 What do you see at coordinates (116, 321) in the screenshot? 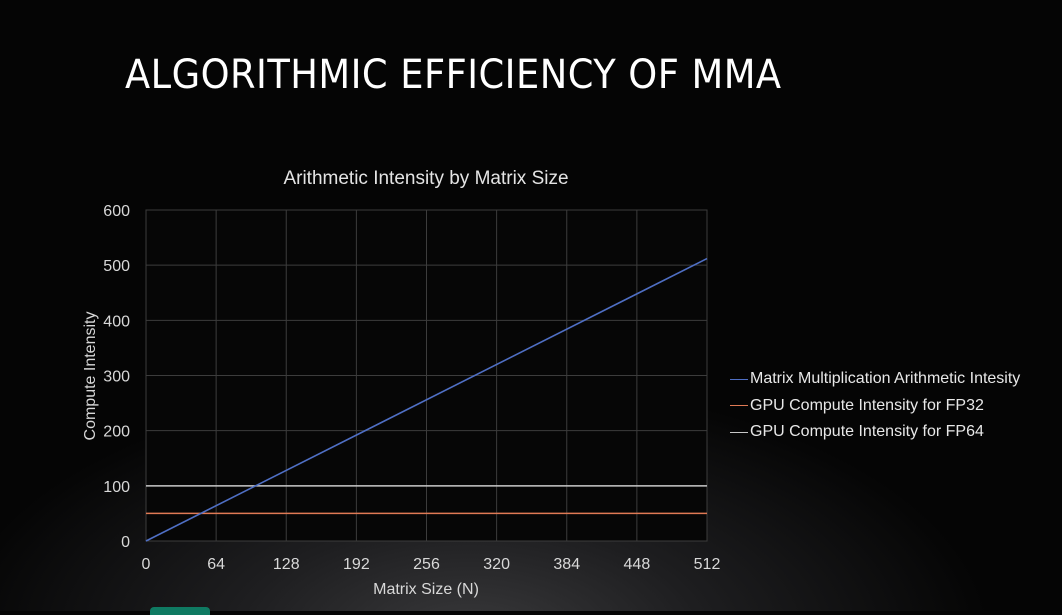
I see `y-tick-label: 400` at bounding box center [116, 321].